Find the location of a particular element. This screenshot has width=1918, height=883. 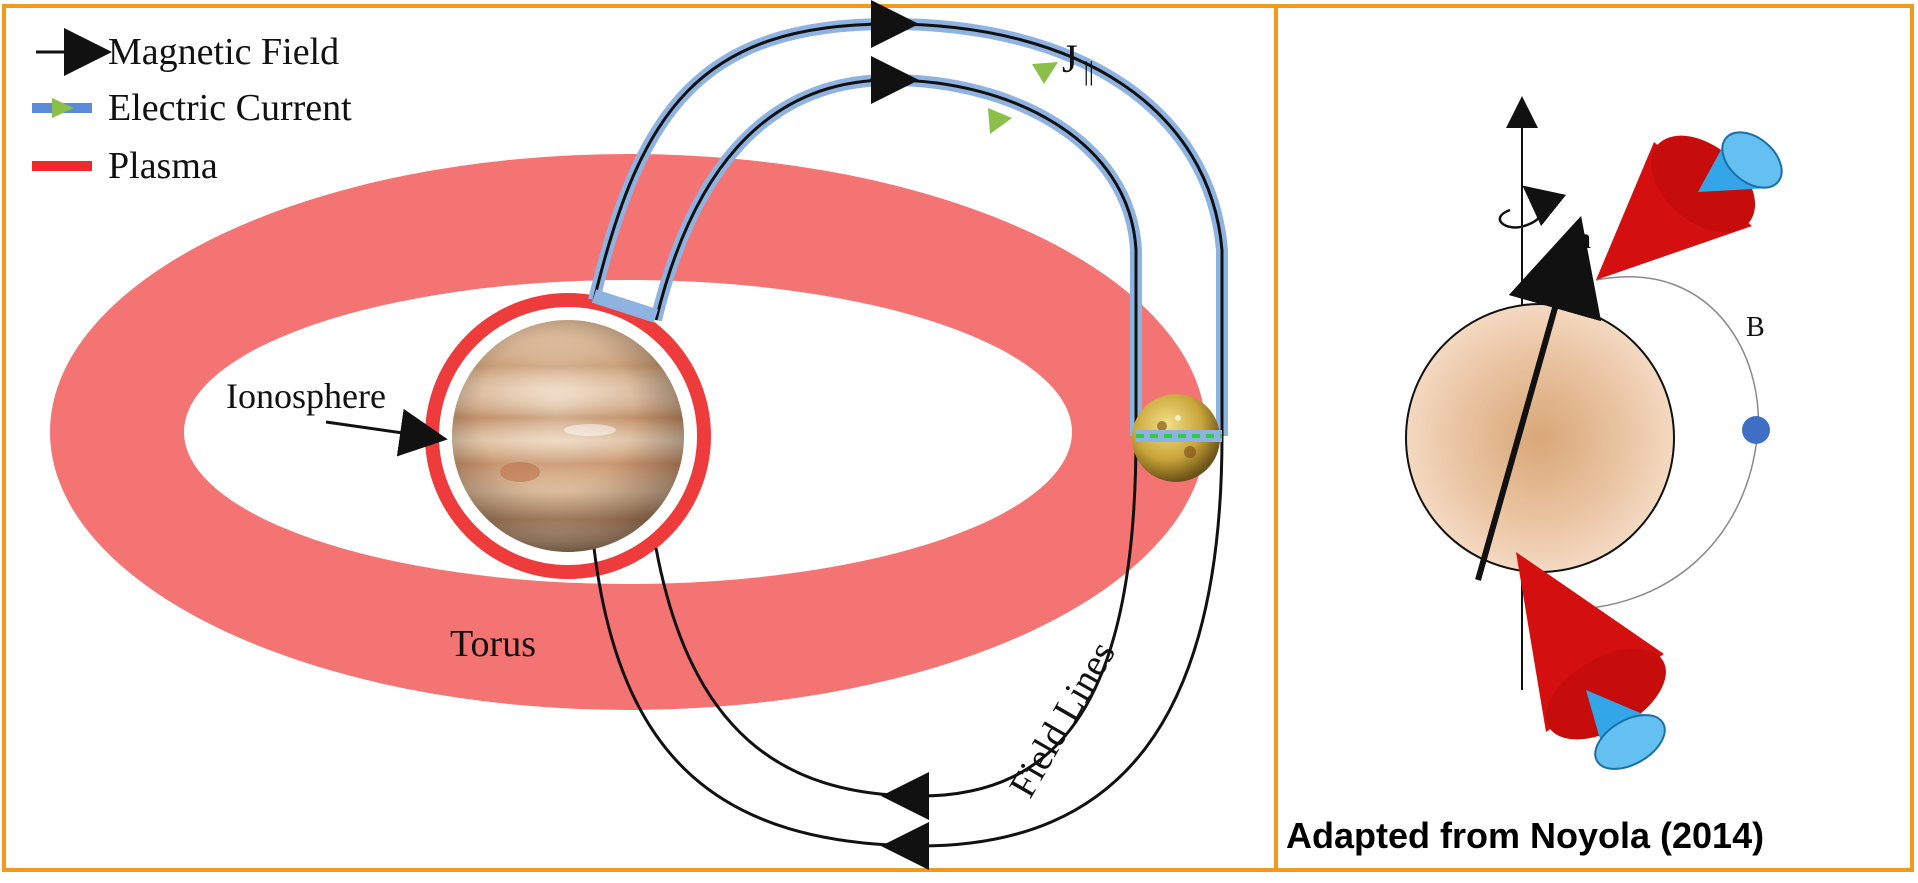

b-label: B is located at coordinates (1755, 327).